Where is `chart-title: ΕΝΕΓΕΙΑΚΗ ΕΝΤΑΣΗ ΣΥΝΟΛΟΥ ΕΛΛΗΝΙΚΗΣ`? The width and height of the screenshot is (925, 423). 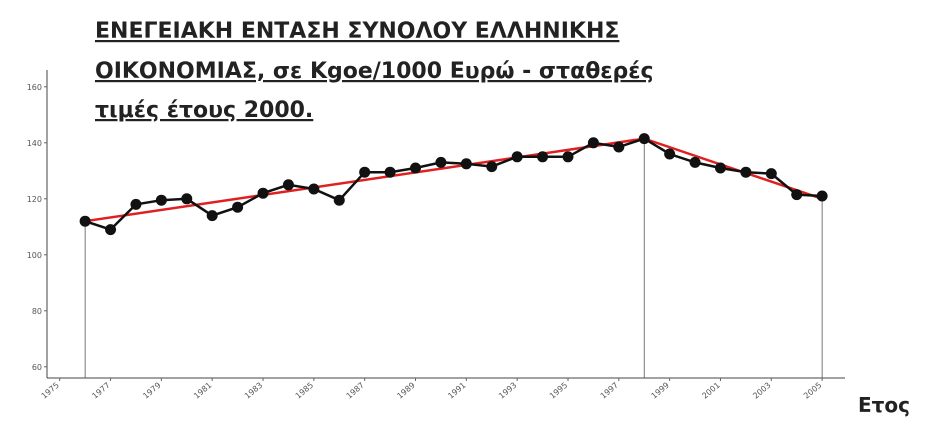 chart-title: ΕΝΕΓΕΙΑΚΗ ΕΝΤΑΣΗ ΣΥΝΟΛΟΥ ΕΛΛΗΝΙΚΗΣ is located at coordinates (357, 31).